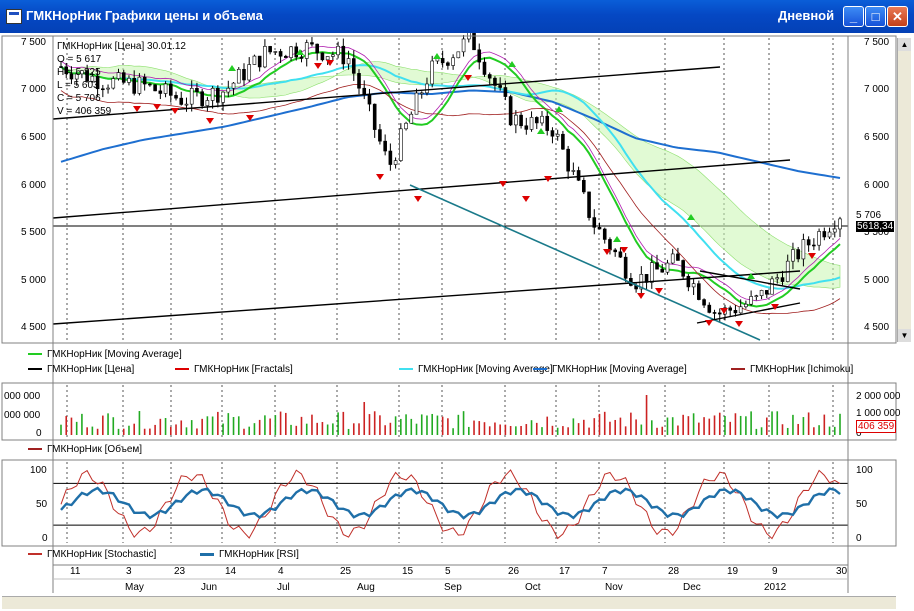 The image size is (914, 611). I want to click on day-tick: 9, so click(775, 571).